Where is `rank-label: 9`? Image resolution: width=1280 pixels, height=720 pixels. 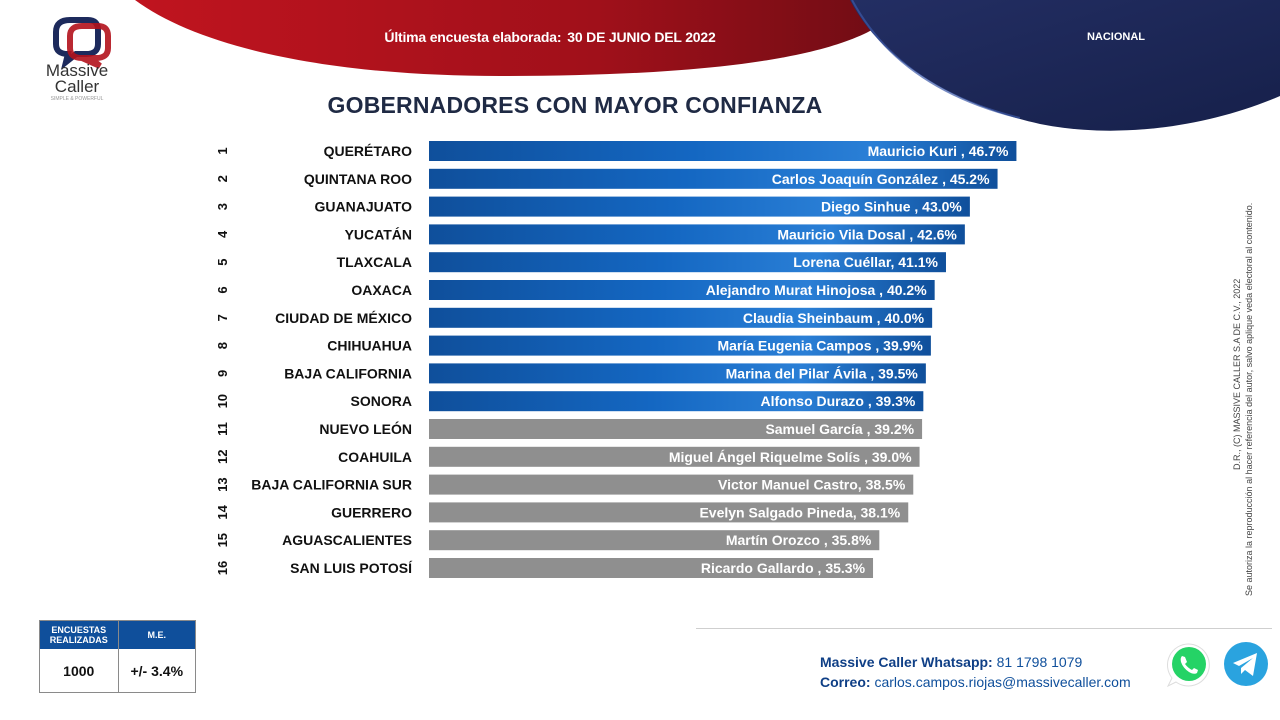 rank-label: 9 is located at coordinates (222, 373).